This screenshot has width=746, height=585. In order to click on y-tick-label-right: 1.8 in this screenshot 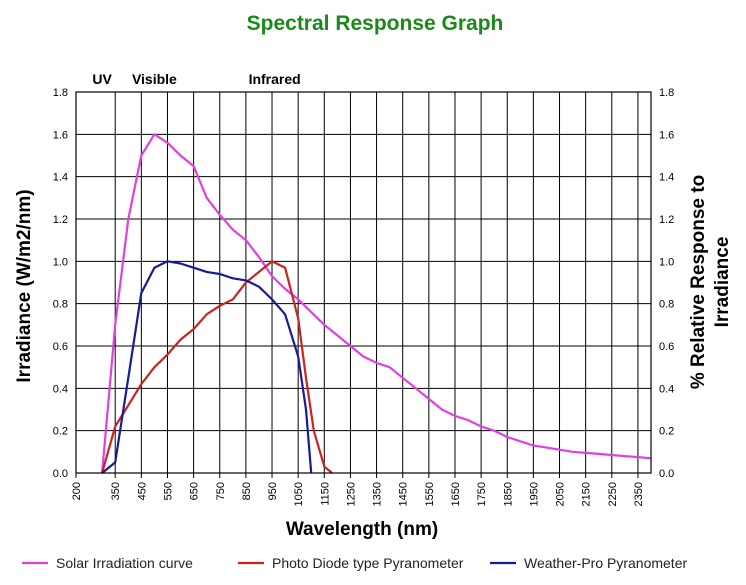, I will do `click(666, 93)`.